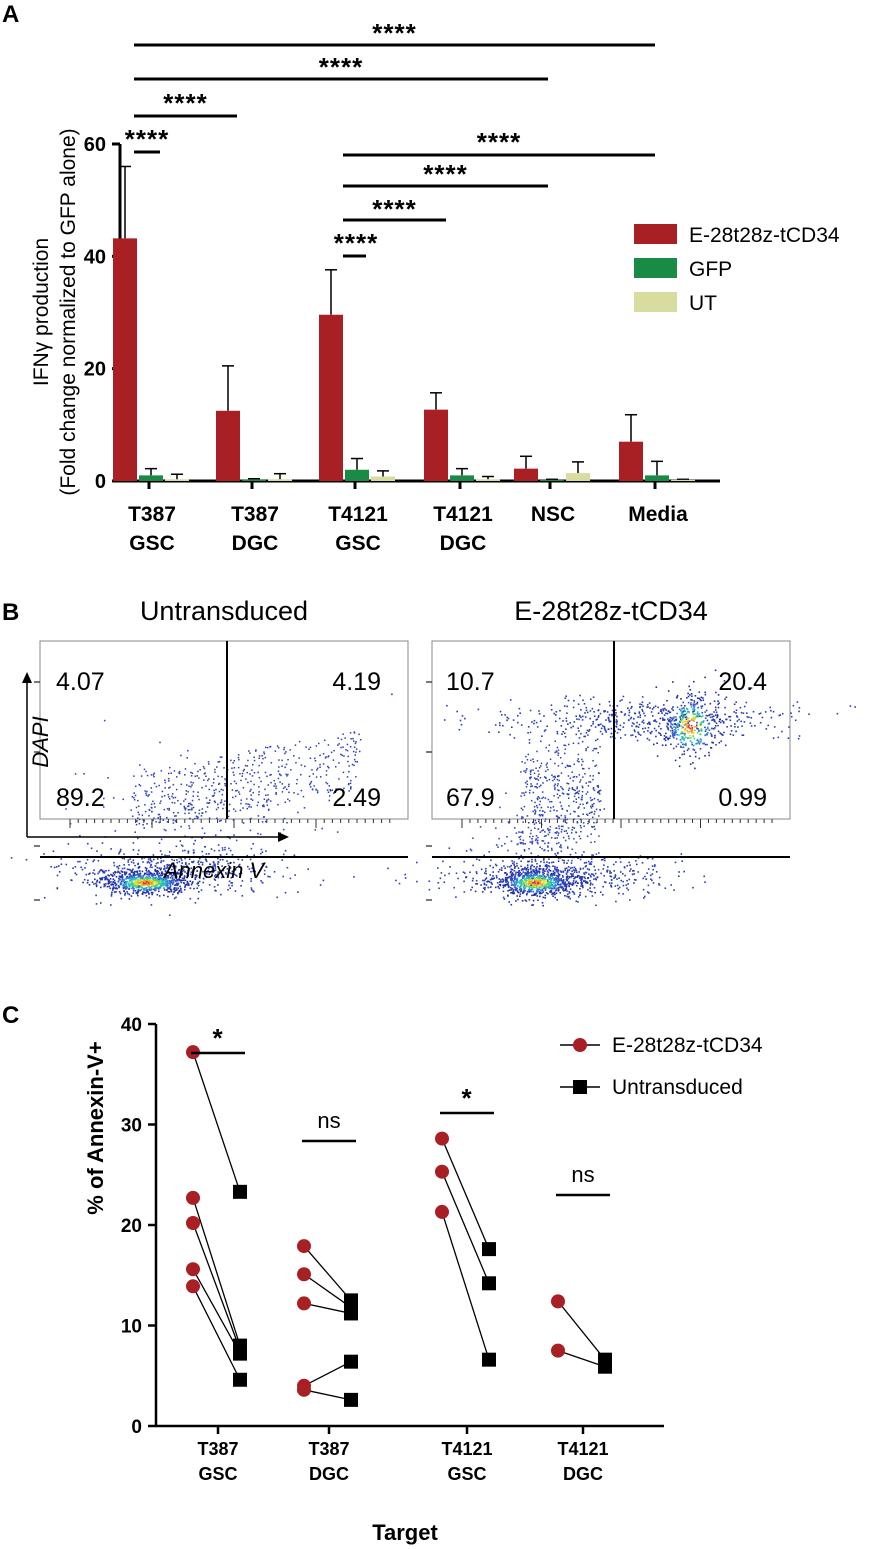 Image resolution: width=886 pixels, height=1549 pixels. Describe the element at coordinates (351, 1361) in the screenshot. I see `c-point-untransduced` at that location.